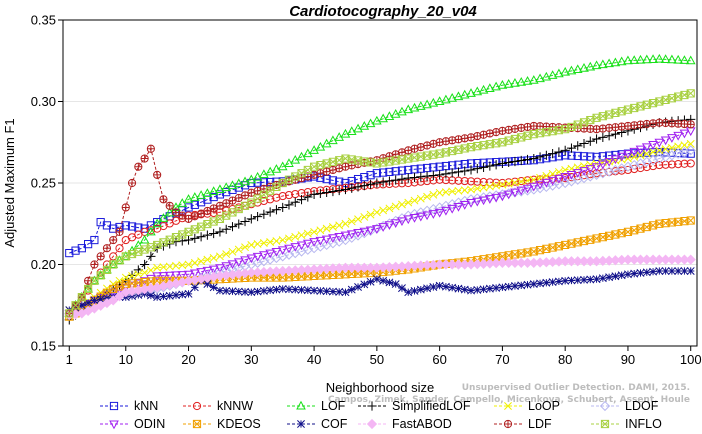 The image size is (702, 434). What do you see at coordinates (626, 424) in the screenshot?
I see `legend-item-inflo: INFLO` at bounding box center [626, 424].